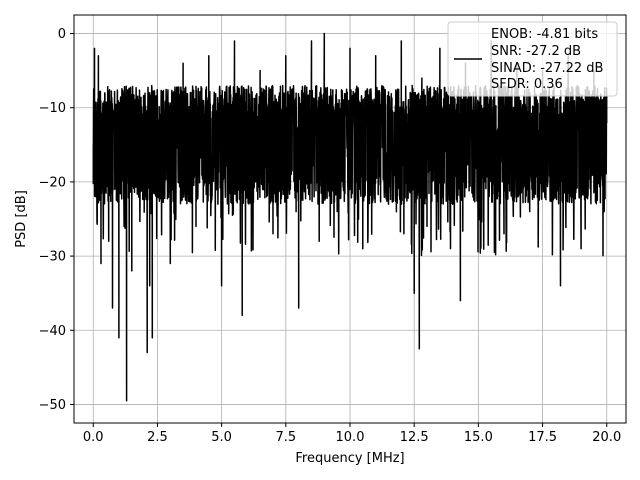  Describe the element at coordinates (536, 51) in the screenshot. I see `legend-snr: SNR: -27.2 dB` at that location.